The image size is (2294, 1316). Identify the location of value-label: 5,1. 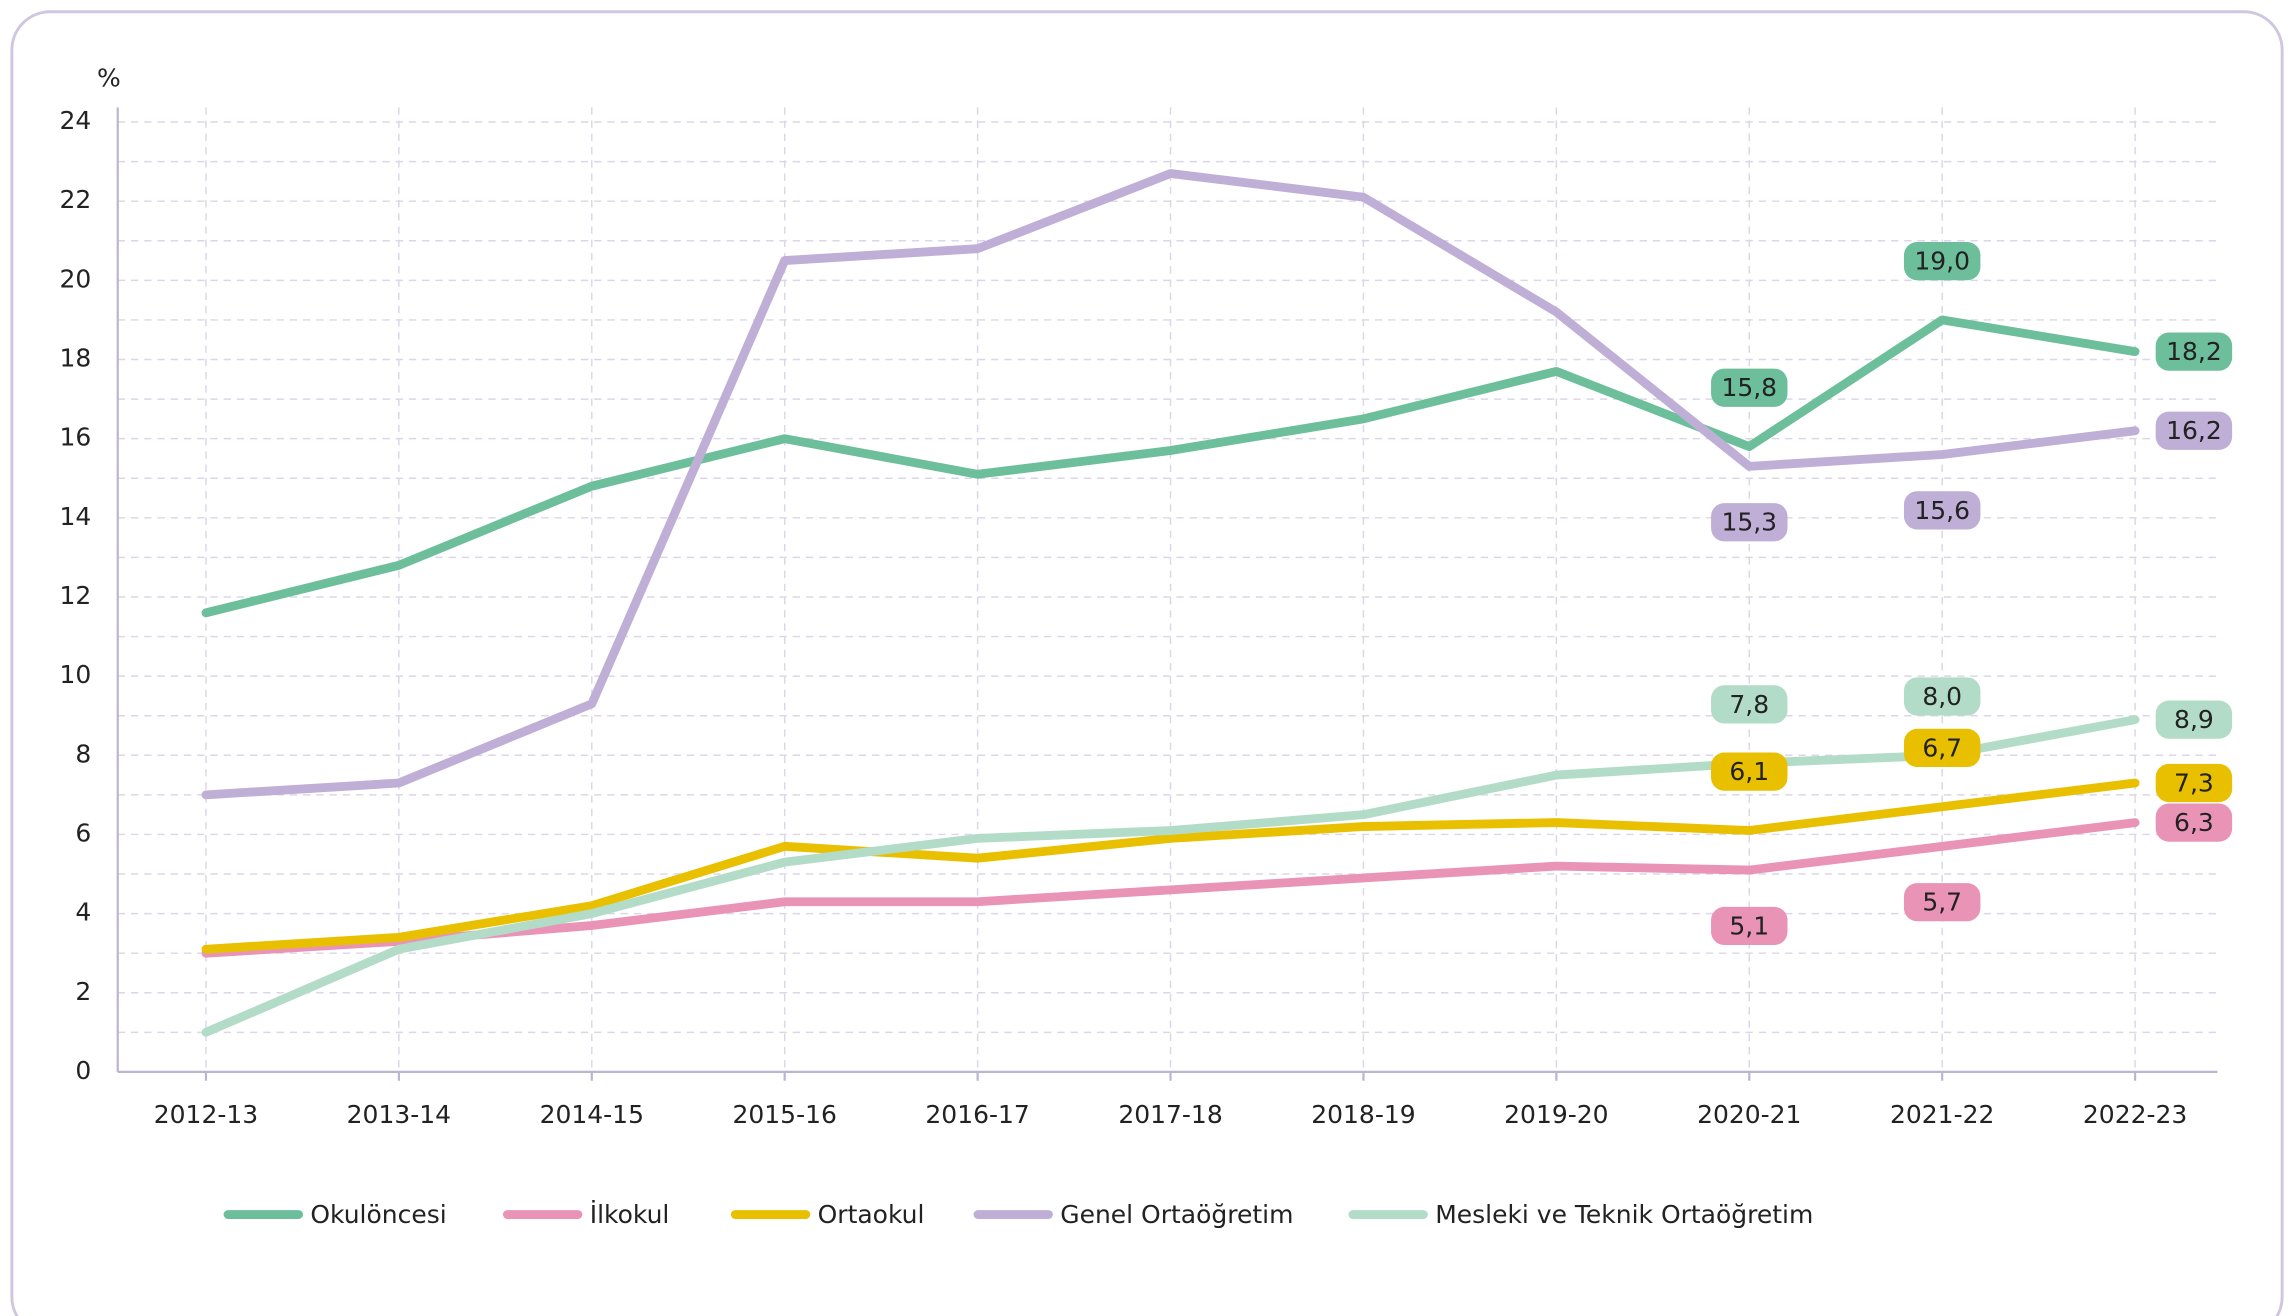
(1749, 925).